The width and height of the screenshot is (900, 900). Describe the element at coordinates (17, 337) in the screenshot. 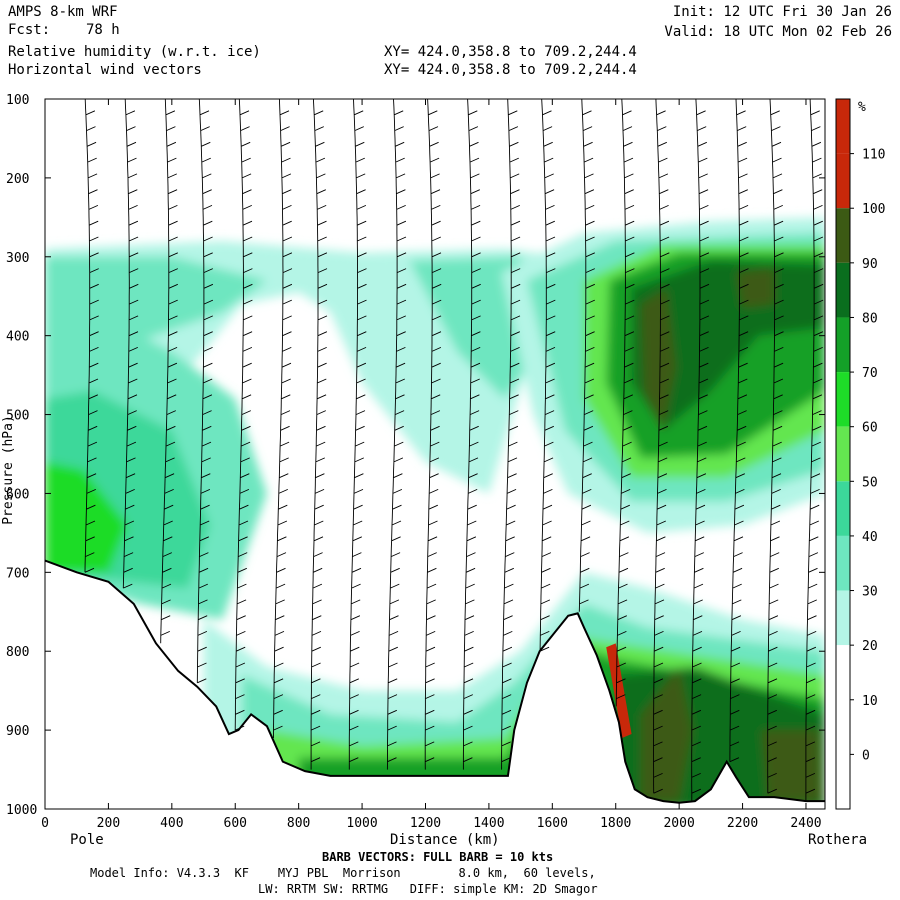

I see `y-tick-label: 400` at that location.